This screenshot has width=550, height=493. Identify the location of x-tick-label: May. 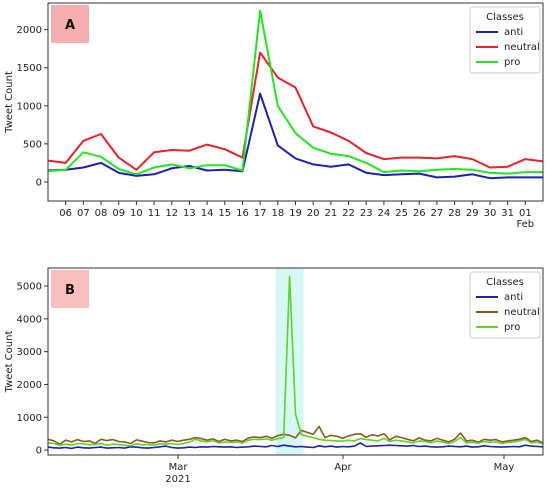
(504, 467).